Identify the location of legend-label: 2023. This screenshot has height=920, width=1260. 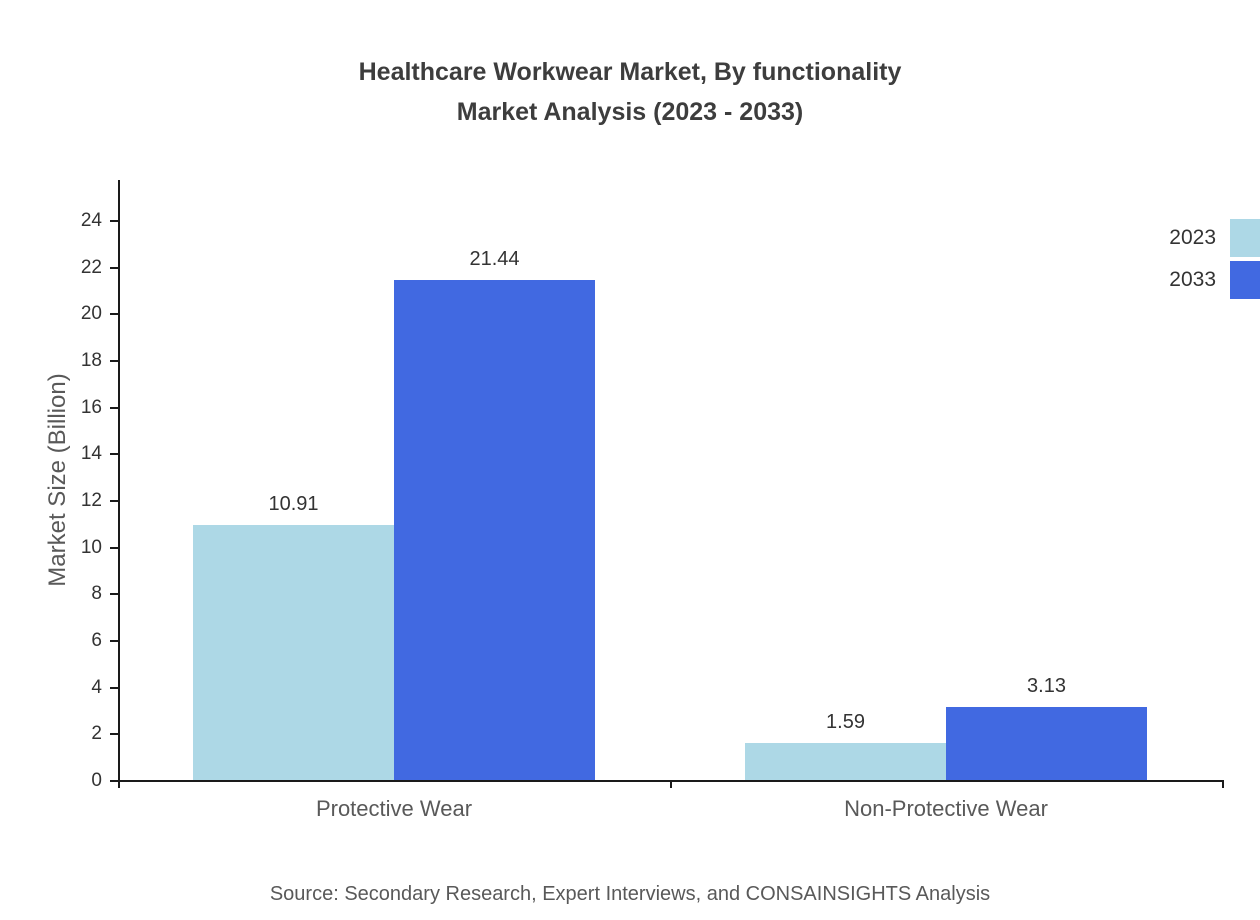
(1192, 237).